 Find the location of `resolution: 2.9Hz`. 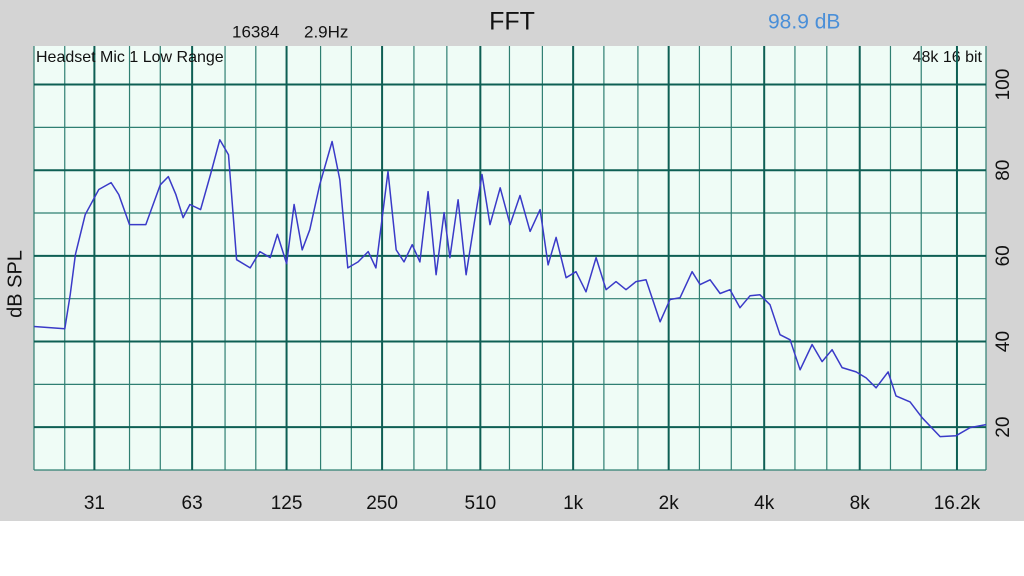

resolution: 2.9Hz is located at coordinates (326, 31).